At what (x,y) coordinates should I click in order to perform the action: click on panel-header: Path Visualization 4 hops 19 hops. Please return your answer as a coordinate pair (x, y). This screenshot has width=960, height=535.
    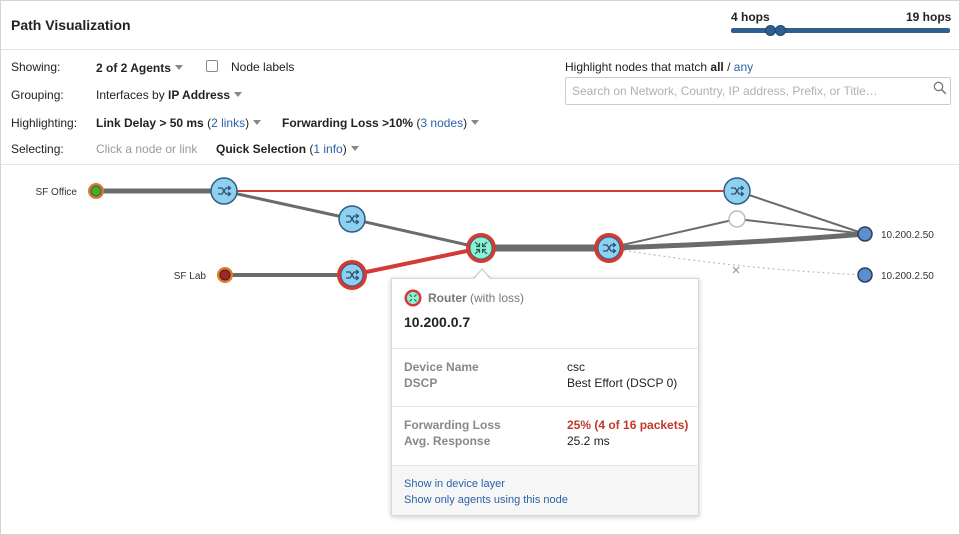
    Looking at the image, I should click on (480, 25).